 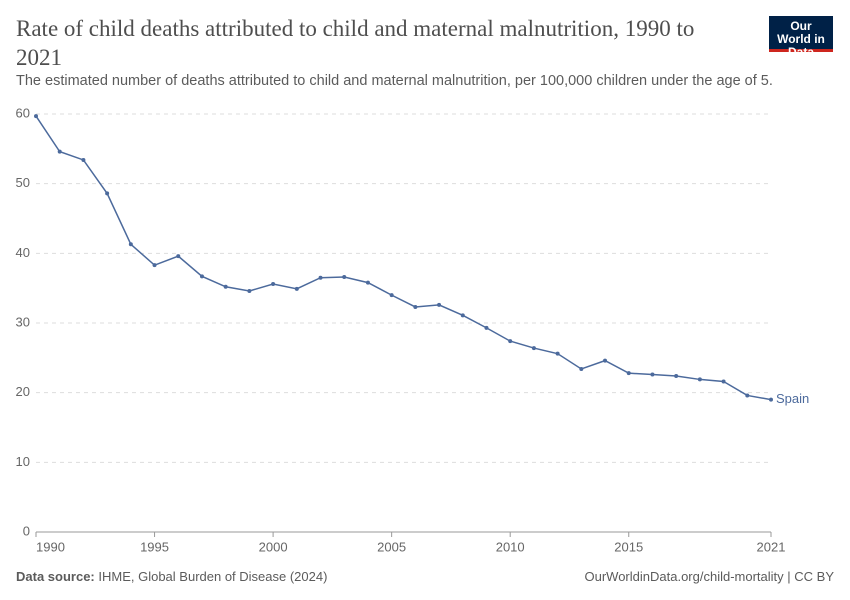 What do you see at coordinates (154, 546) in the screenshot?
I see `x-tick-label: 1995` at bounding box center [154, 546].